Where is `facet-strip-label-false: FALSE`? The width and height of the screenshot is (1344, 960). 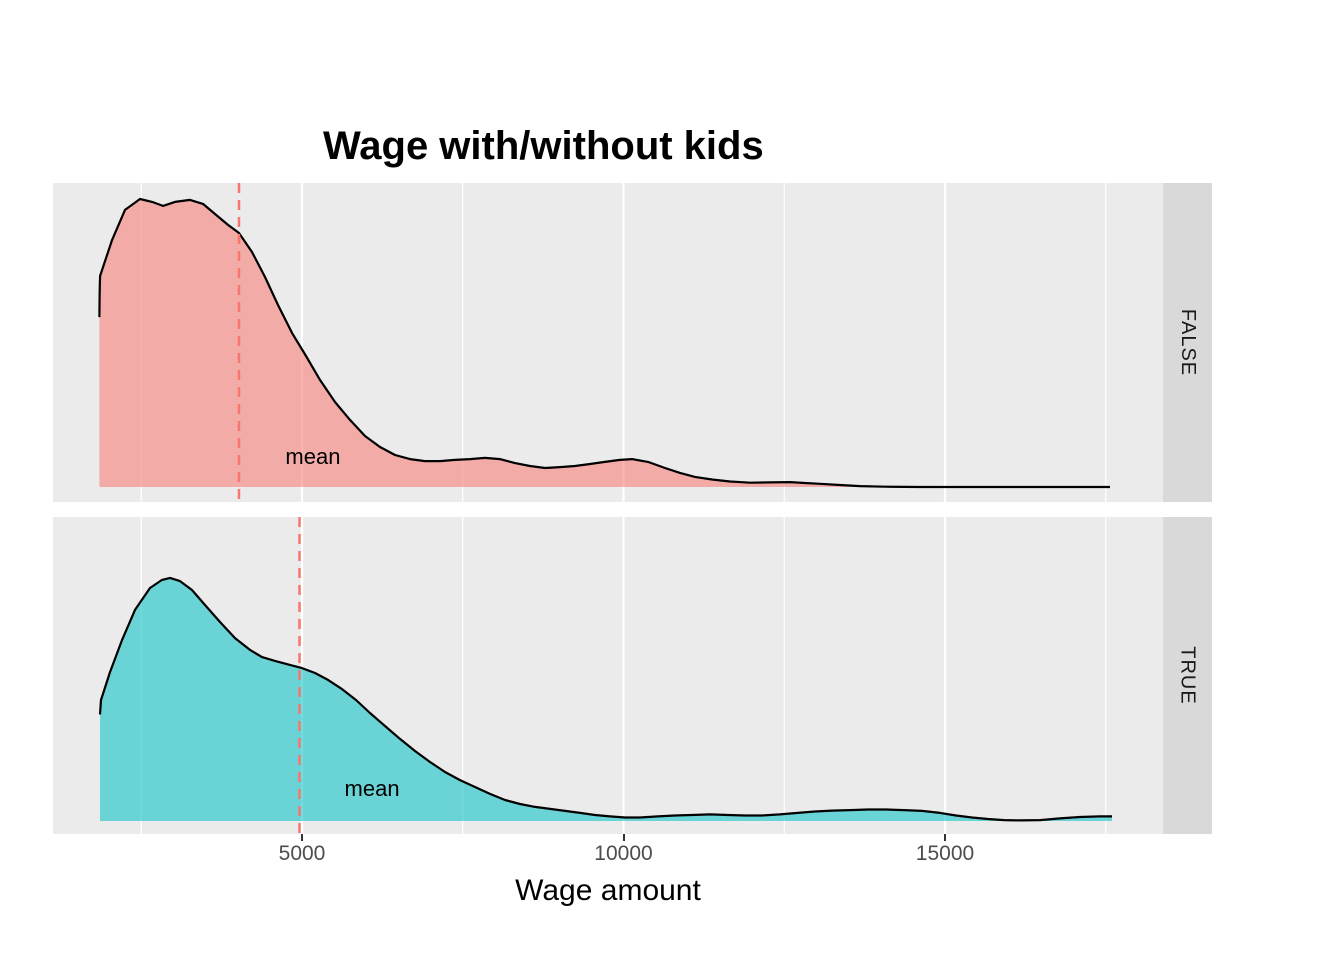
facet-strip-label-false: FALSE is located at coordinates (1188, 342).